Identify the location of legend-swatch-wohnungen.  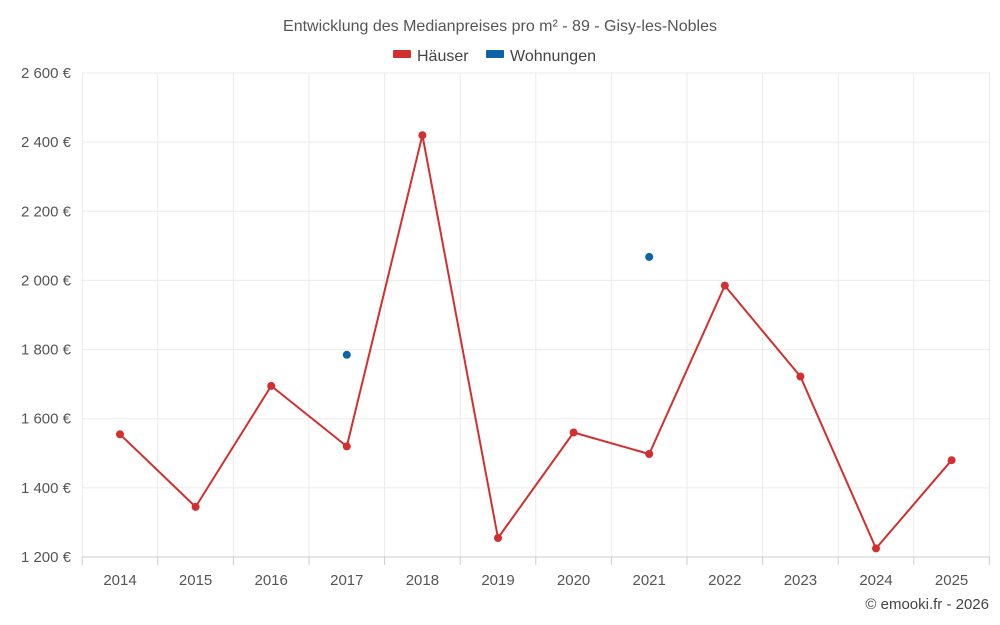
(495, 54).